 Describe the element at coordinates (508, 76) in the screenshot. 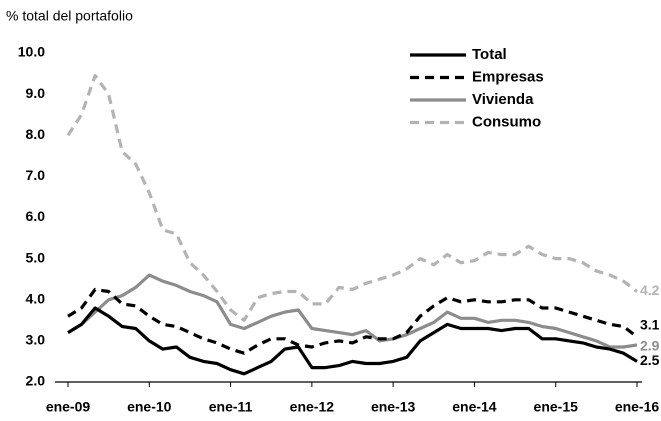

I see `legend-label: Empresas` at that location.